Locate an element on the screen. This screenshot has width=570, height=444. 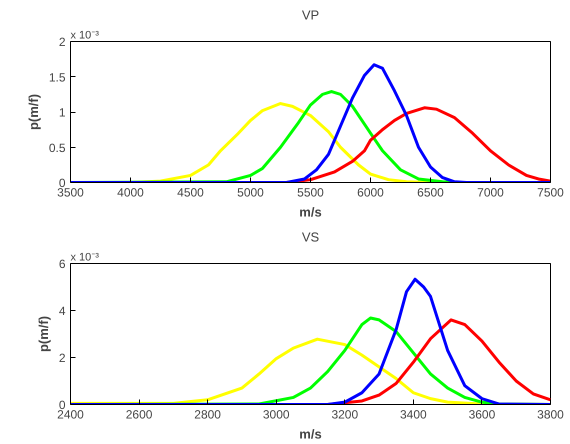
y-tick-label: 4 is located at coordinates (62, 311).